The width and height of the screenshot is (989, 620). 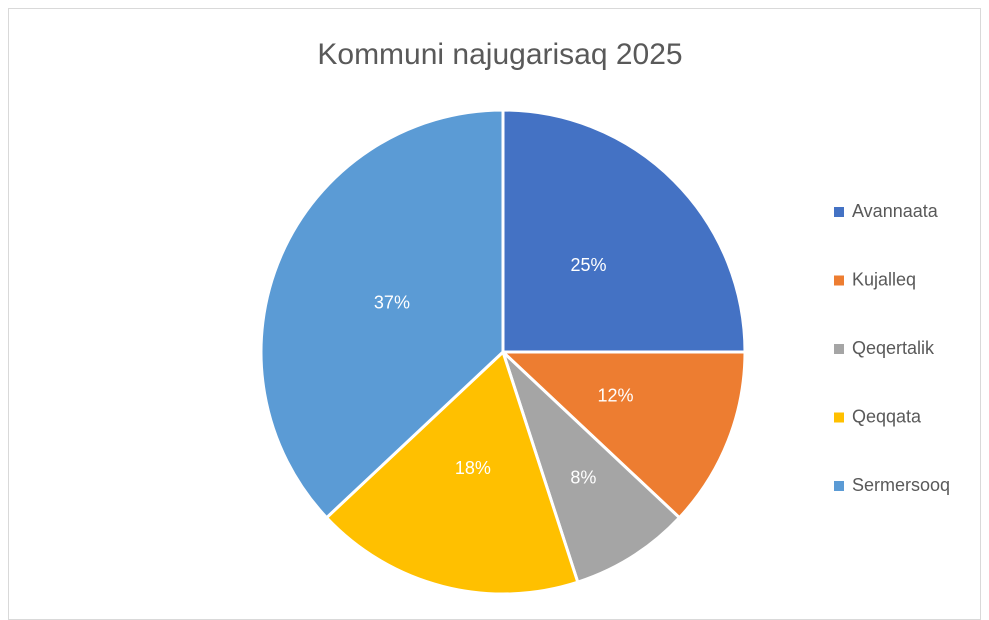 I want to click on data-label: 18%, so click(x=473, y=468).